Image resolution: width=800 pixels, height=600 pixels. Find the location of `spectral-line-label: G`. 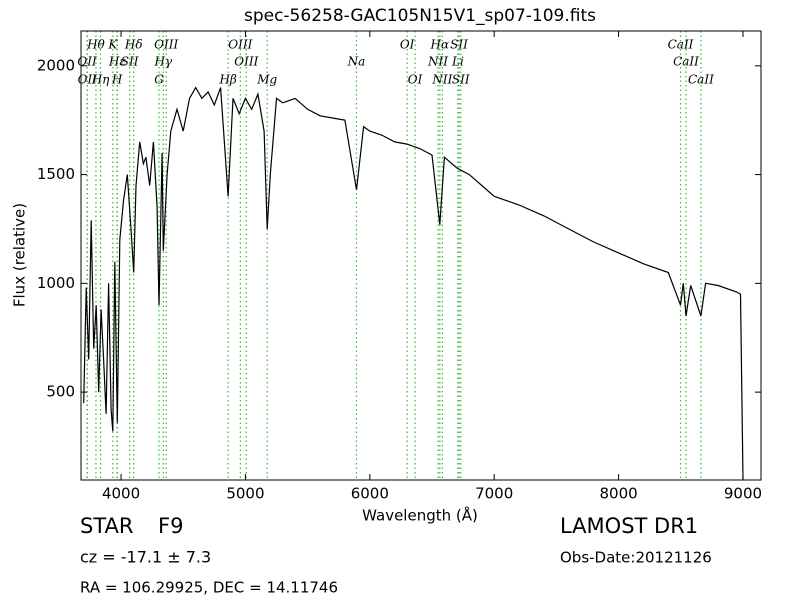

spectral-line-label: G is located at coordinates (159, 80).